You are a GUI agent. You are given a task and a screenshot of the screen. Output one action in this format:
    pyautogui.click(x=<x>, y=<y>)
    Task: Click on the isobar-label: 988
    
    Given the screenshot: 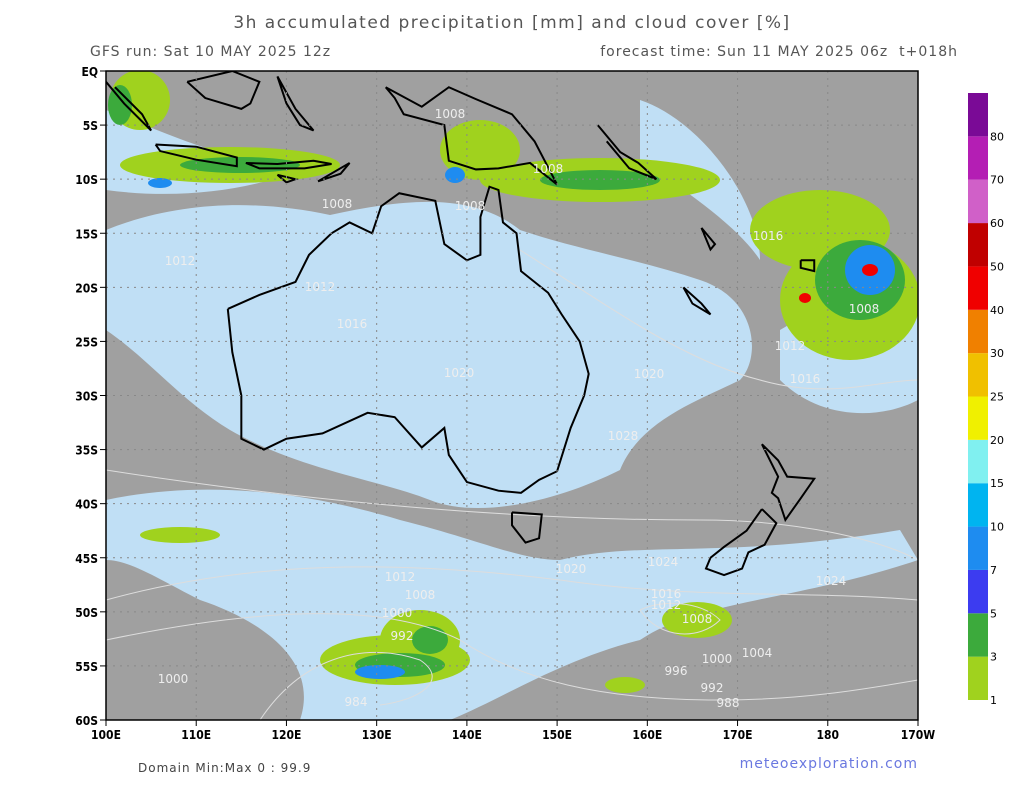 What is the action you would take?
    pyautogui.click(x=728, y=703)
    